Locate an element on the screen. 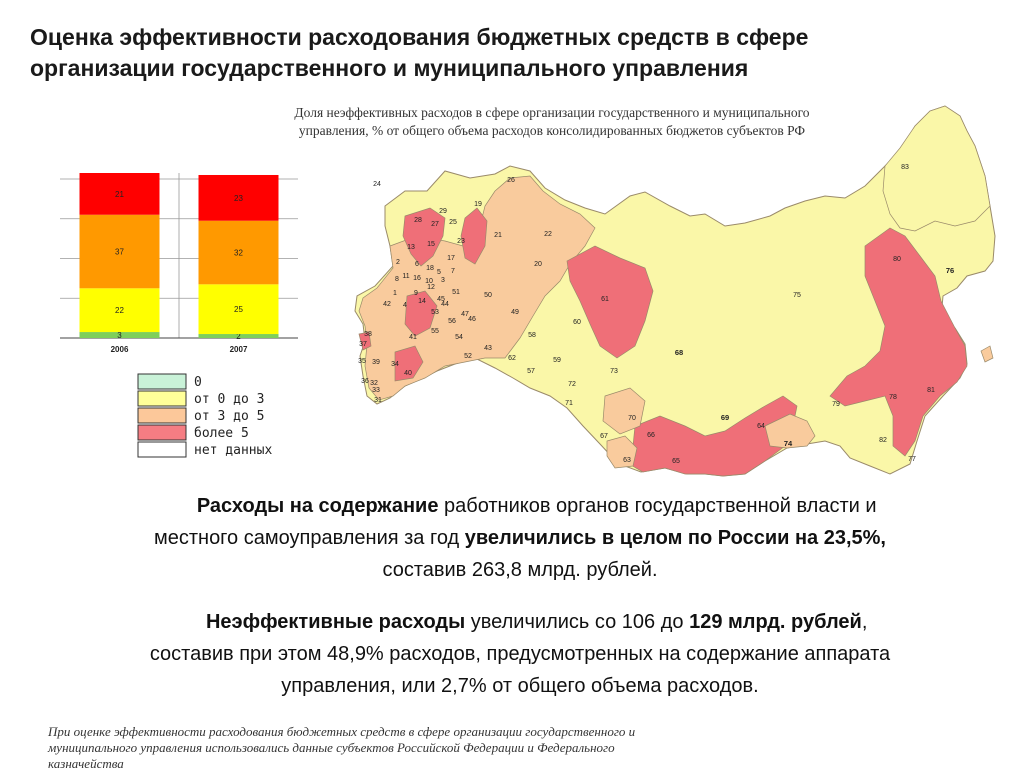 Image resolution: width=1024 pixels, height=772 pixels. region-number-label: 11 is located at coordinates (405, 276).